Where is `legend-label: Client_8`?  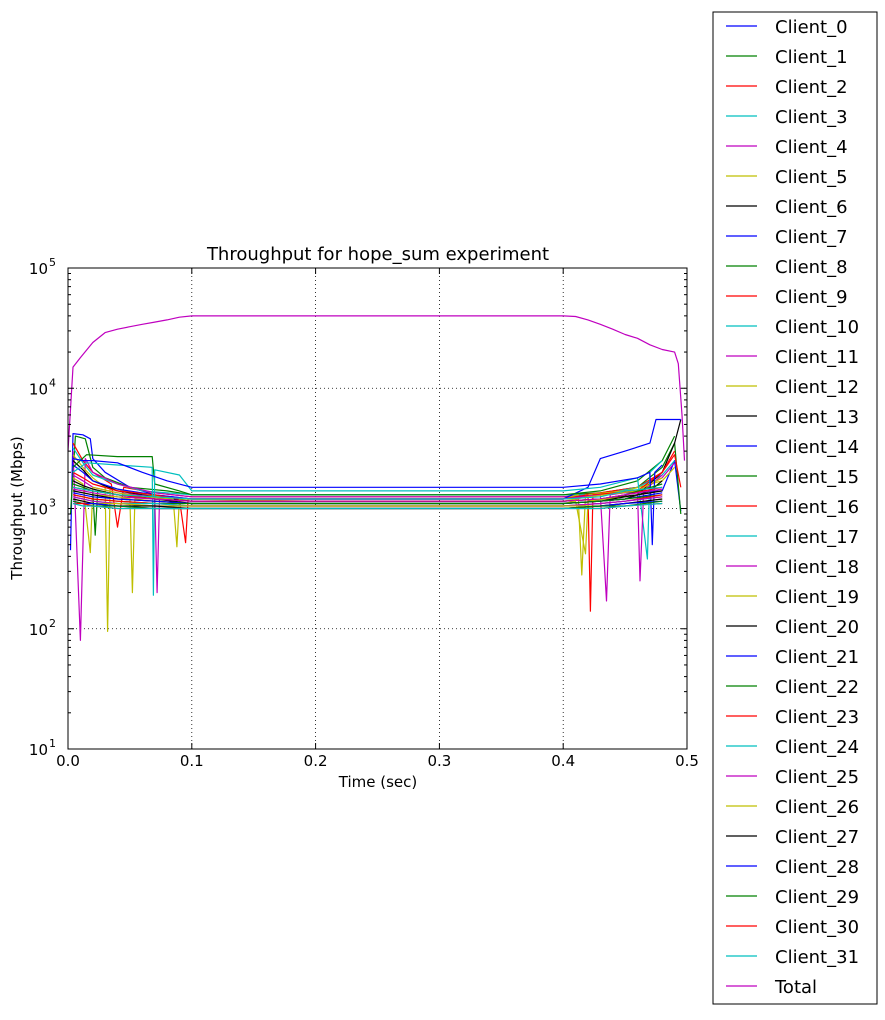 legend-label: Client_8 is located at coordinates (811, 267).